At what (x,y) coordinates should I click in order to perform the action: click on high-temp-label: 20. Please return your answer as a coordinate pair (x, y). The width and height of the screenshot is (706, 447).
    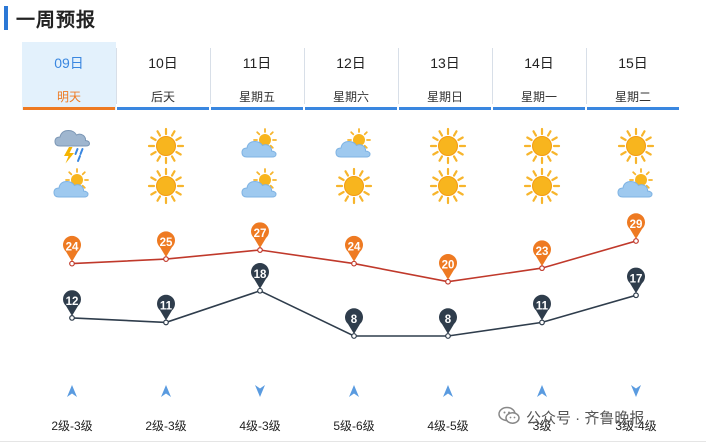
    Looking at the image, I should click on (448, 266).